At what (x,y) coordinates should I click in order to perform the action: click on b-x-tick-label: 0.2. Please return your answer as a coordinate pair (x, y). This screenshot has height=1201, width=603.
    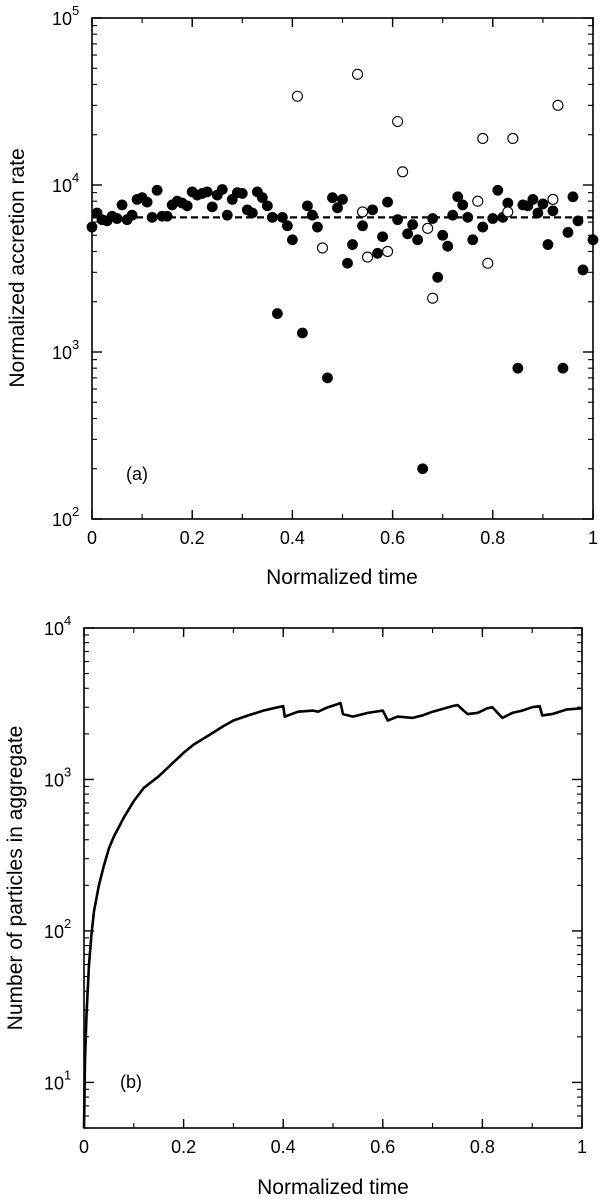
    Looking at the image, I should click on (183, 1147).